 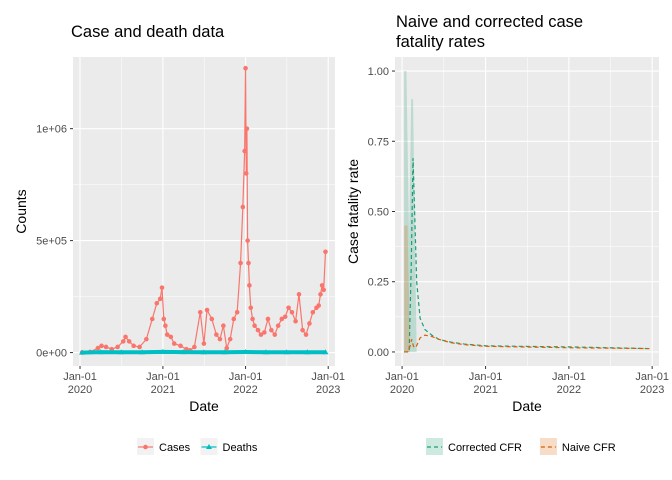 What do you see at coordinates (489, 32) in the screenshot?
I see `chart-title: Naive and corrected case fatality rates` at bounding box center [489, 32].